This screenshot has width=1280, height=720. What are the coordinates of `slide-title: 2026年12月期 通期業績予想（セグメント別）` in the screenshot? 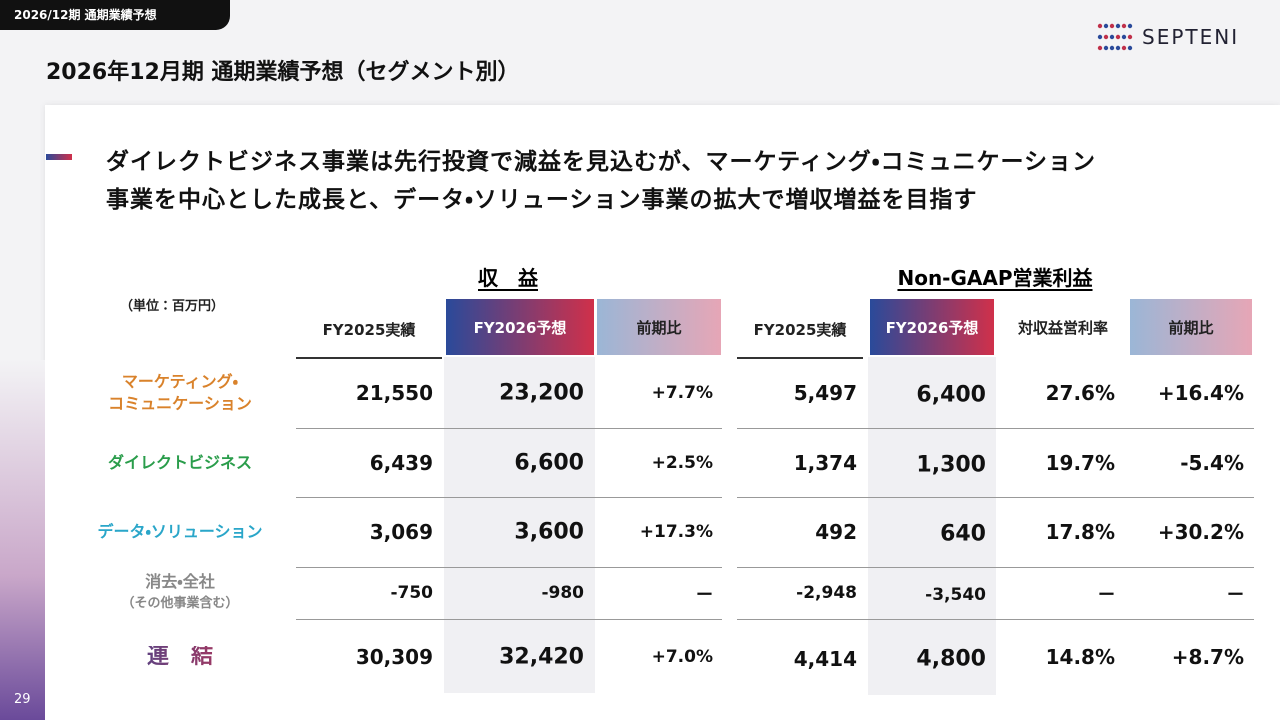 It's located at (283, 72).